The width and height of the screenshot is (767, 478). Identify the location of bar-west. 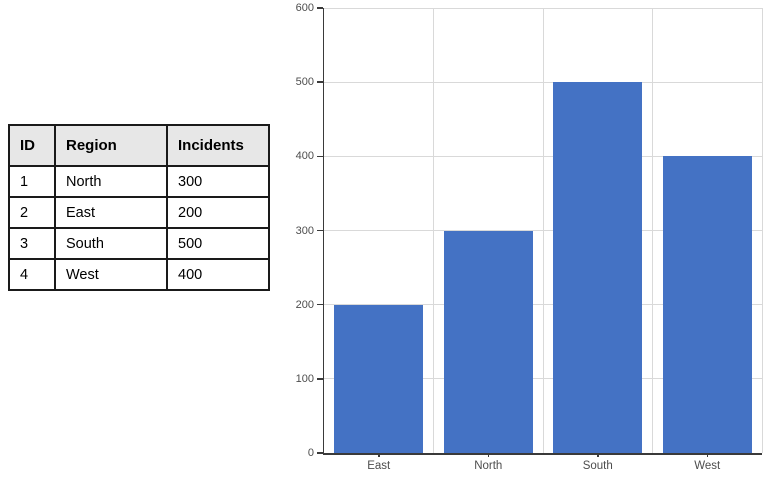
(707, 304).